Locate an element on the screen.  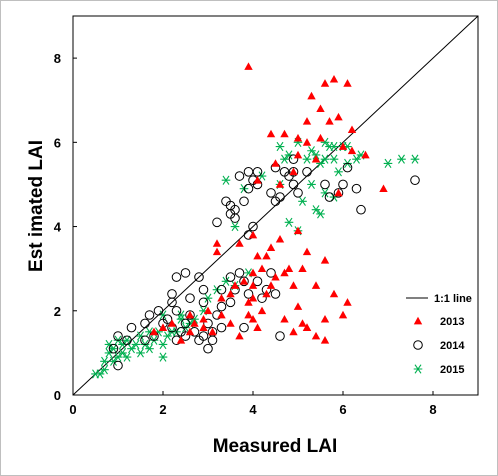
x-axis-title: Measured LAI is located at coordinates (275, 446).